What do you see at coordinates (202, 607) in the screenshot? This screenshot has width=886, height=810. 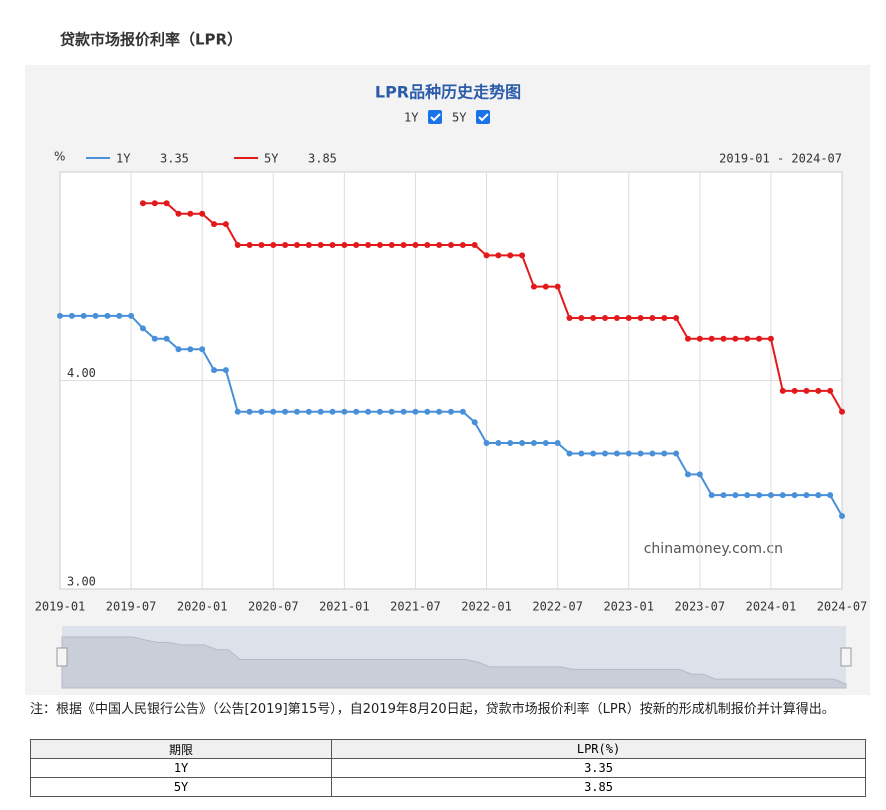 I see `x-tick-label: 2020-01` at bounding box center [202, 607].